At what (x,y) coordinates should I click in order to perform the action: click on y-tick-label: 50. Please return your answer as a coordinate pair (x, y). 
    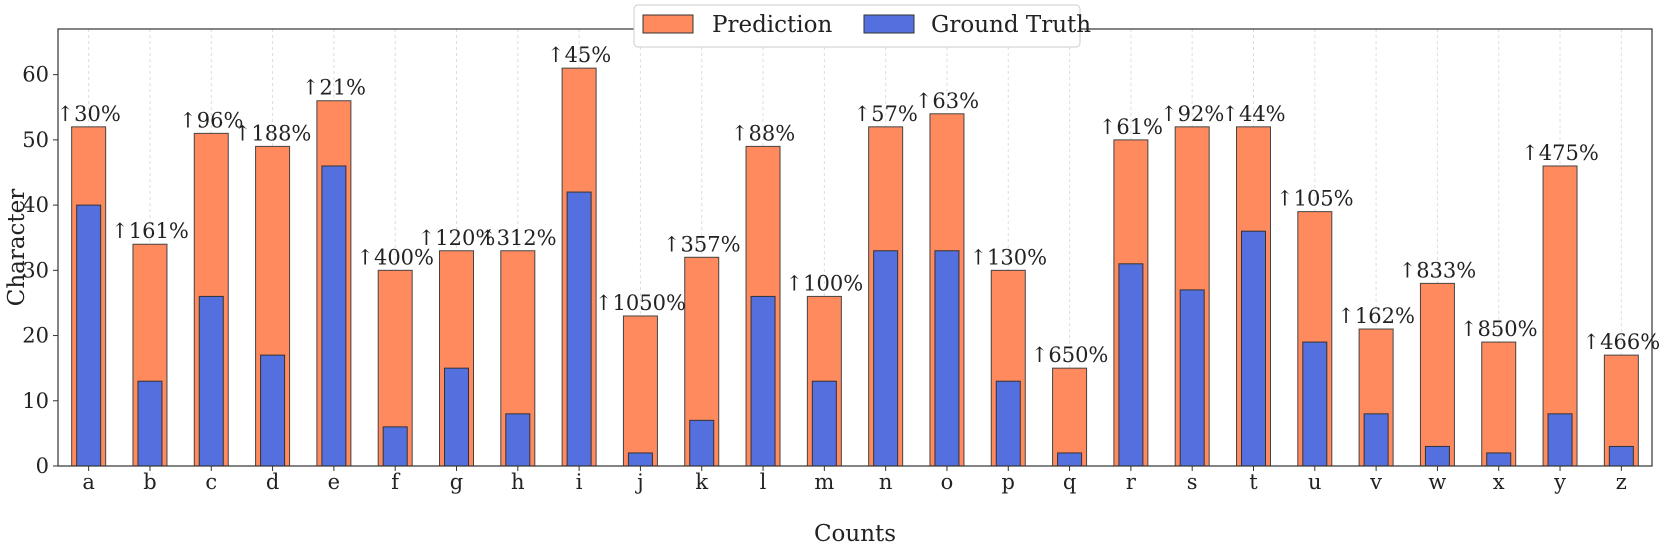
    Looking at the image, I should click on (35, 140).